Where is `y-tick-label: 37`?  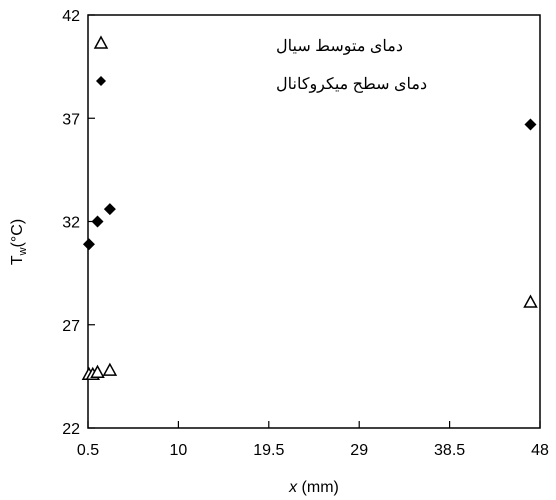
y-tick-label: 37 is located at coordinates (71, 119).